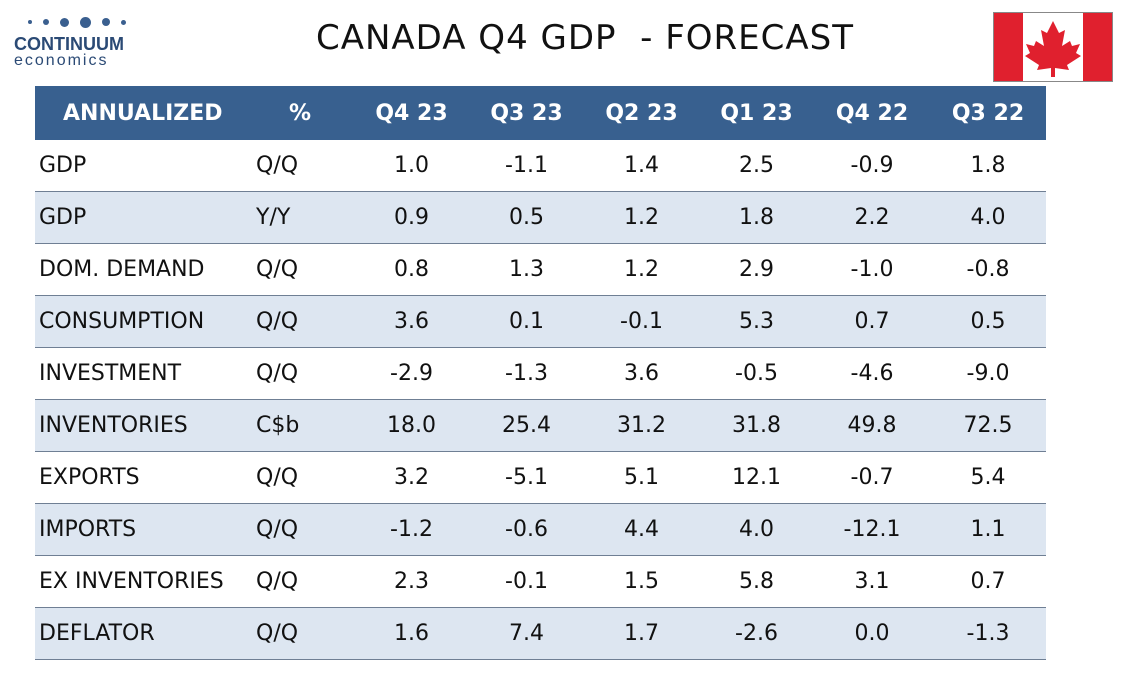 The width and height of the screenshot is (1134, 680). I want to click on table-cell: 1.6, so click(411, 633).